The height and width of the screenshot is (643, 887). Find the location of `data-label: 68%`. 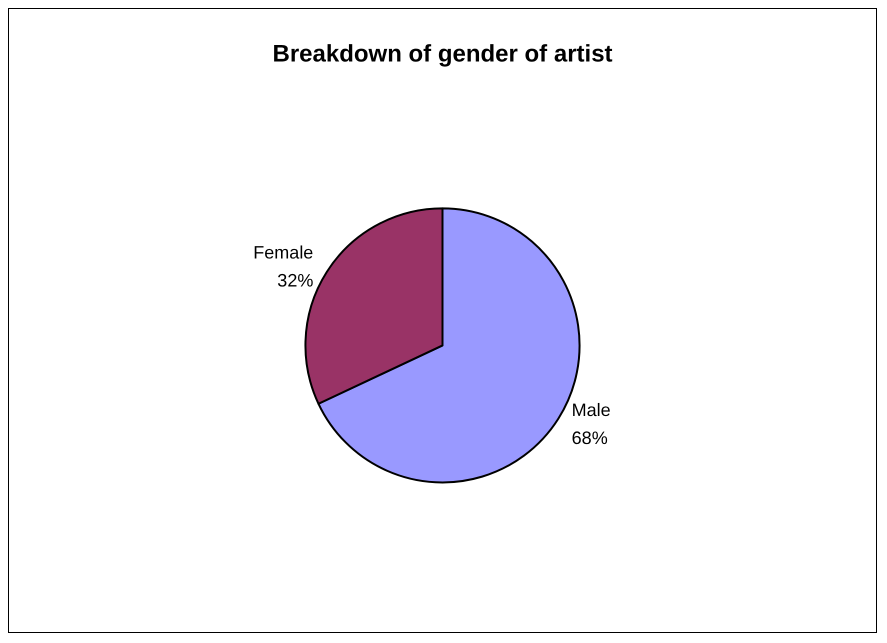

data-label: 68% is located at coordinates (590, 438).